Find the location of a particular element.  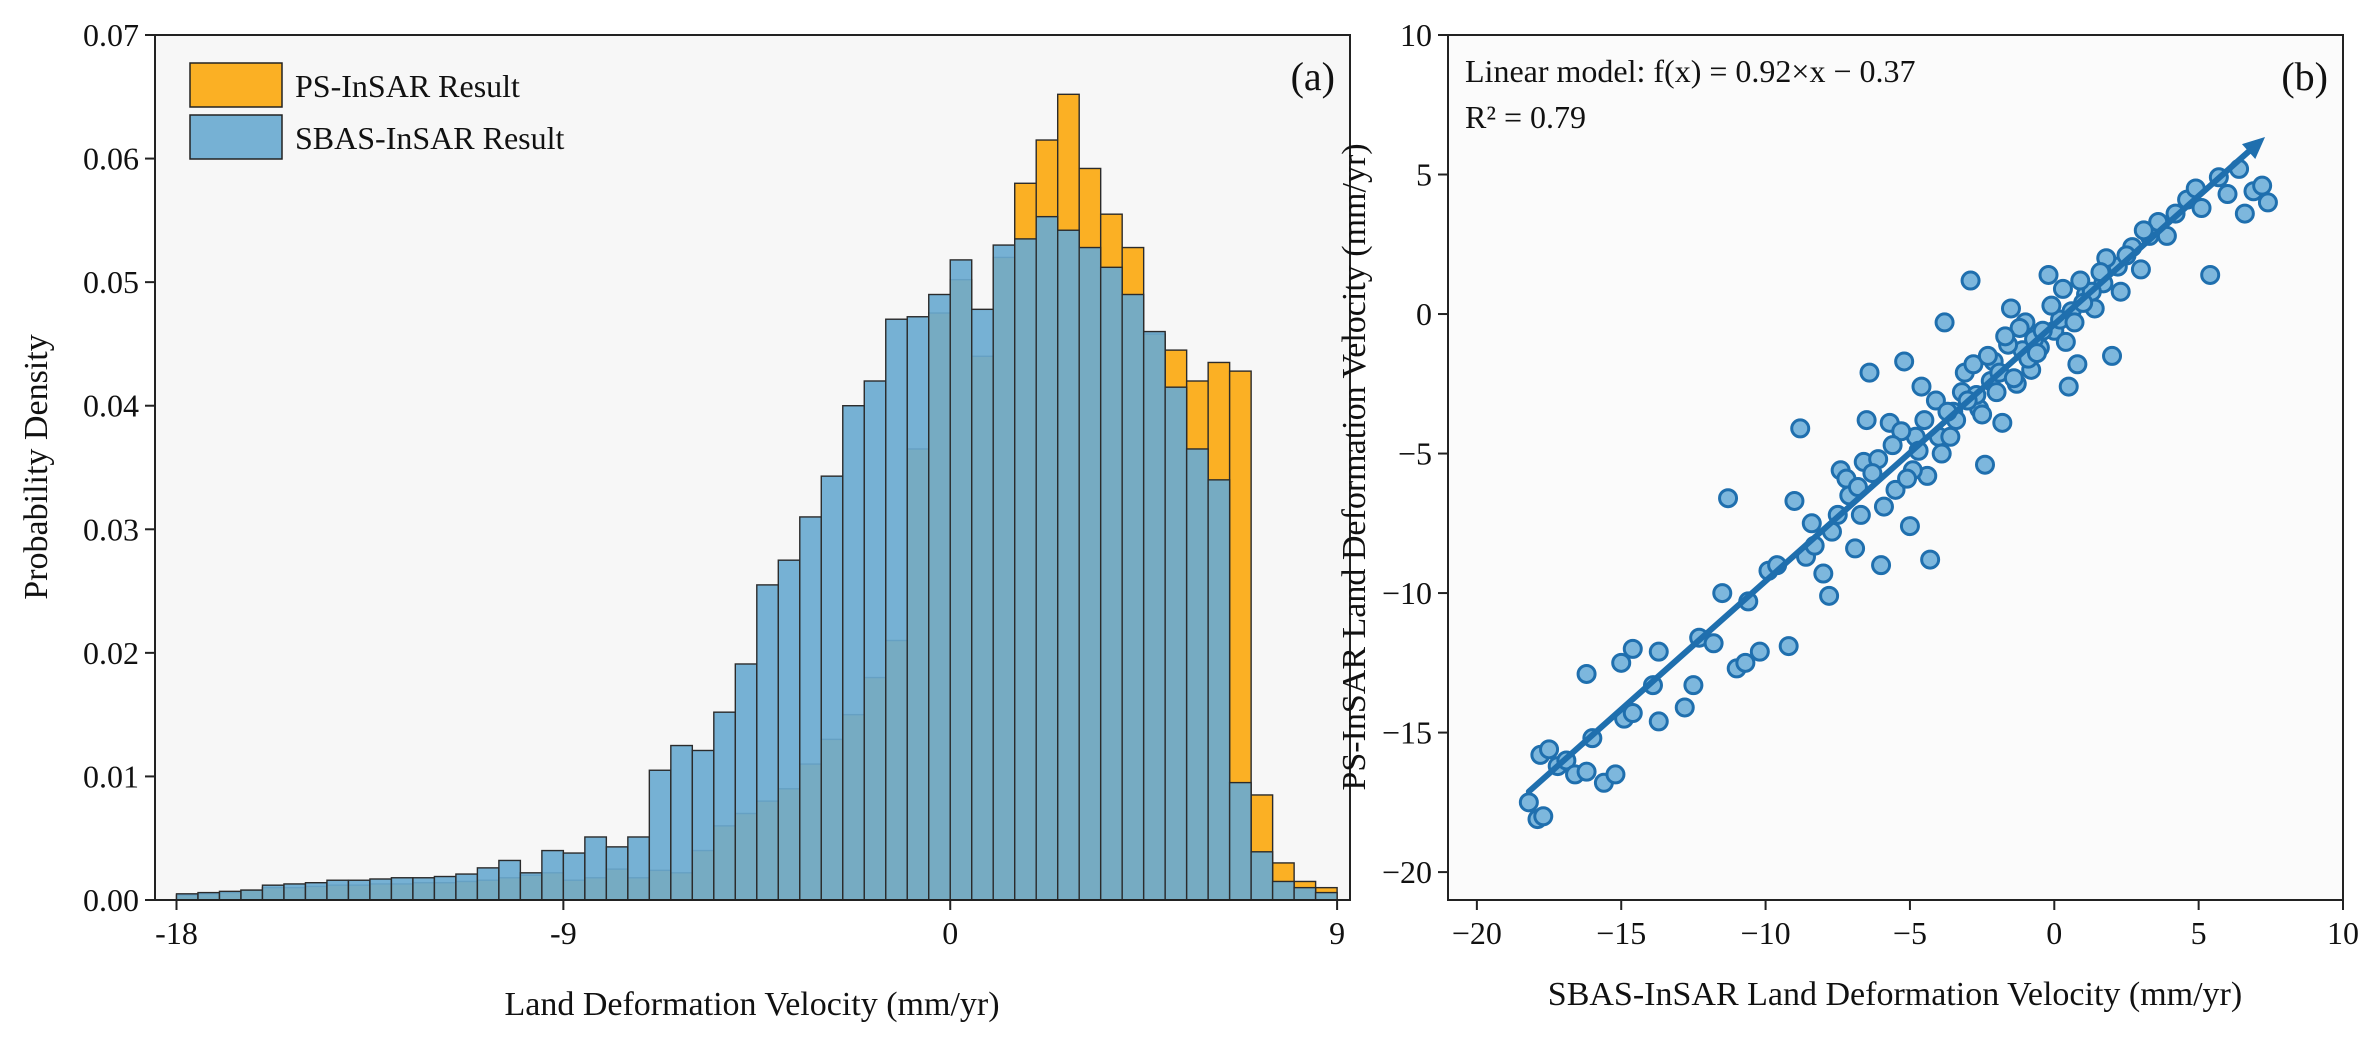

fit-equation: Linear model: f(x) = 0.92×x − 0.37 is located at coordinates (1690, 71).